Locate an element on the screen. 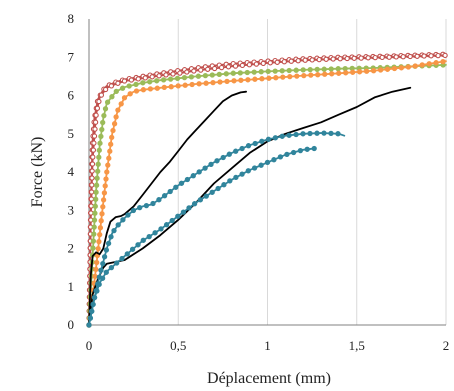 Image resolution: width=454 pixels, height=391 pixels. y-tick-label: 1 is located at coordinates (71, 286).